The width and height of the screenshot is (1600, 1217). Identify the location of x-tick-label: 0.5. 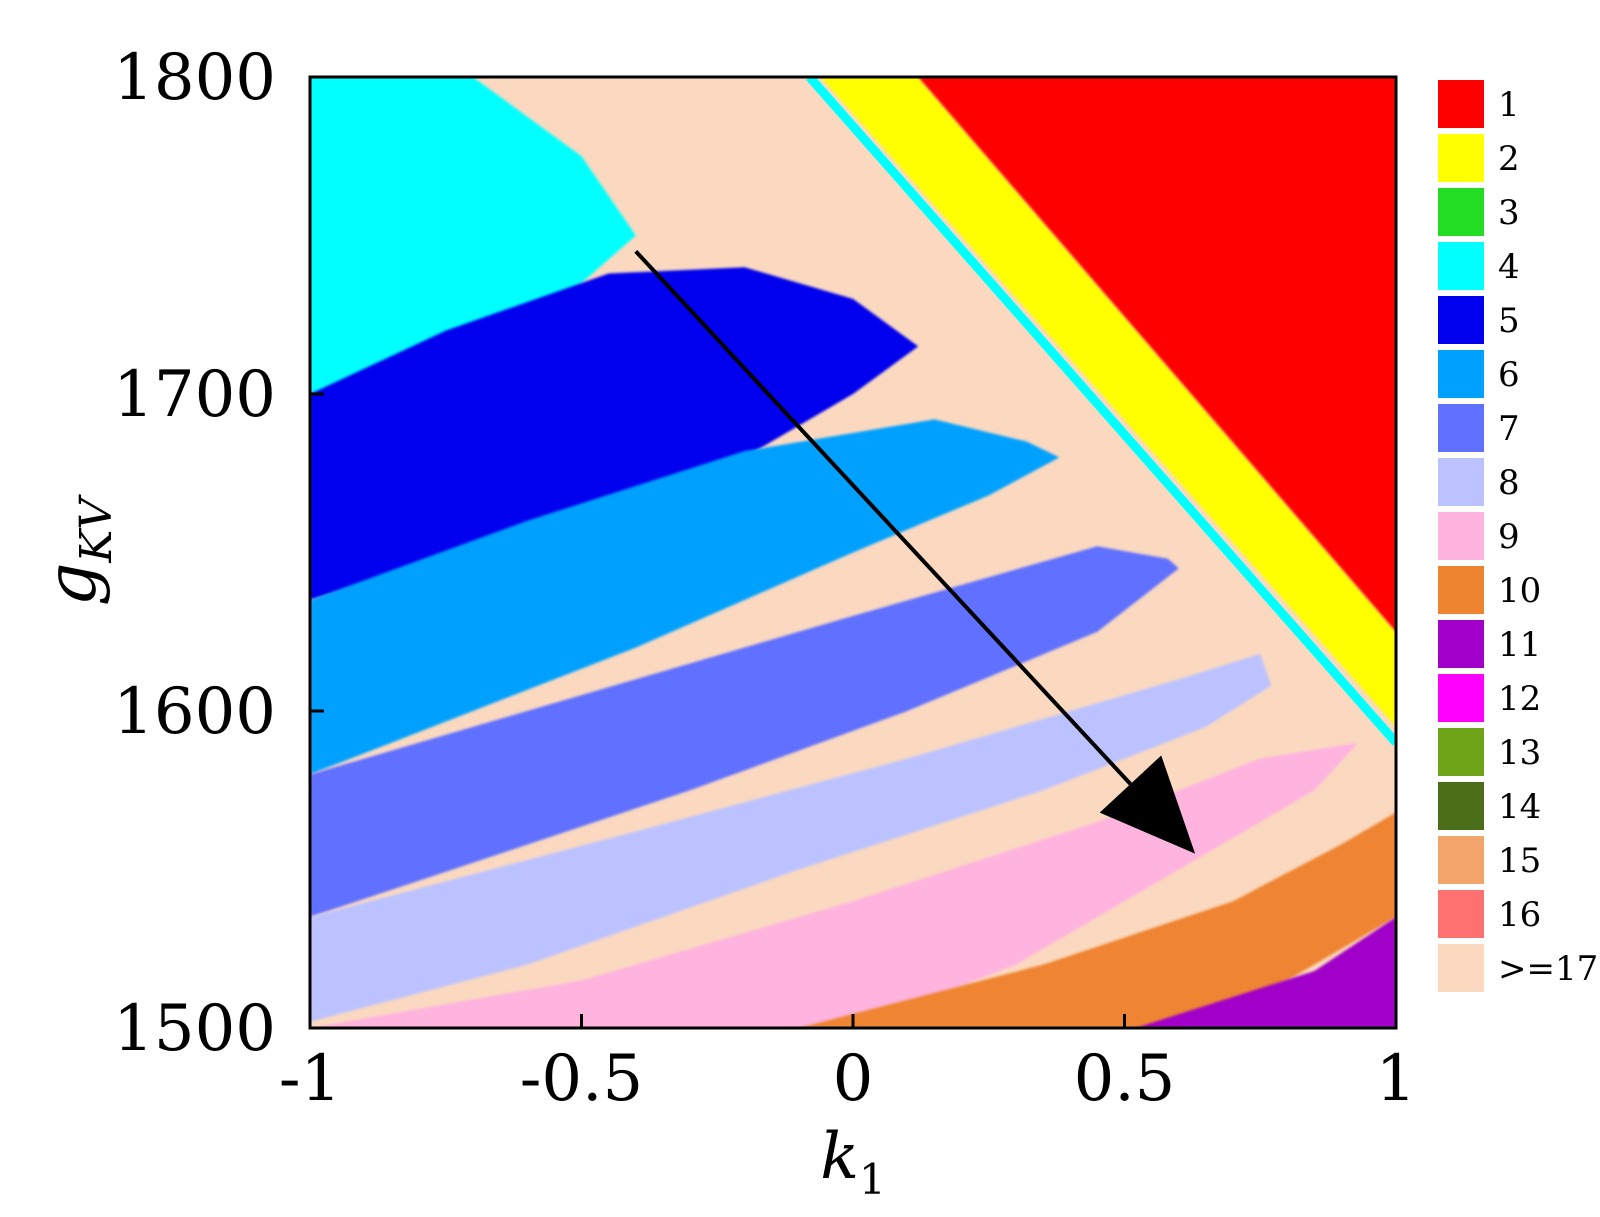
(1125, 1079).